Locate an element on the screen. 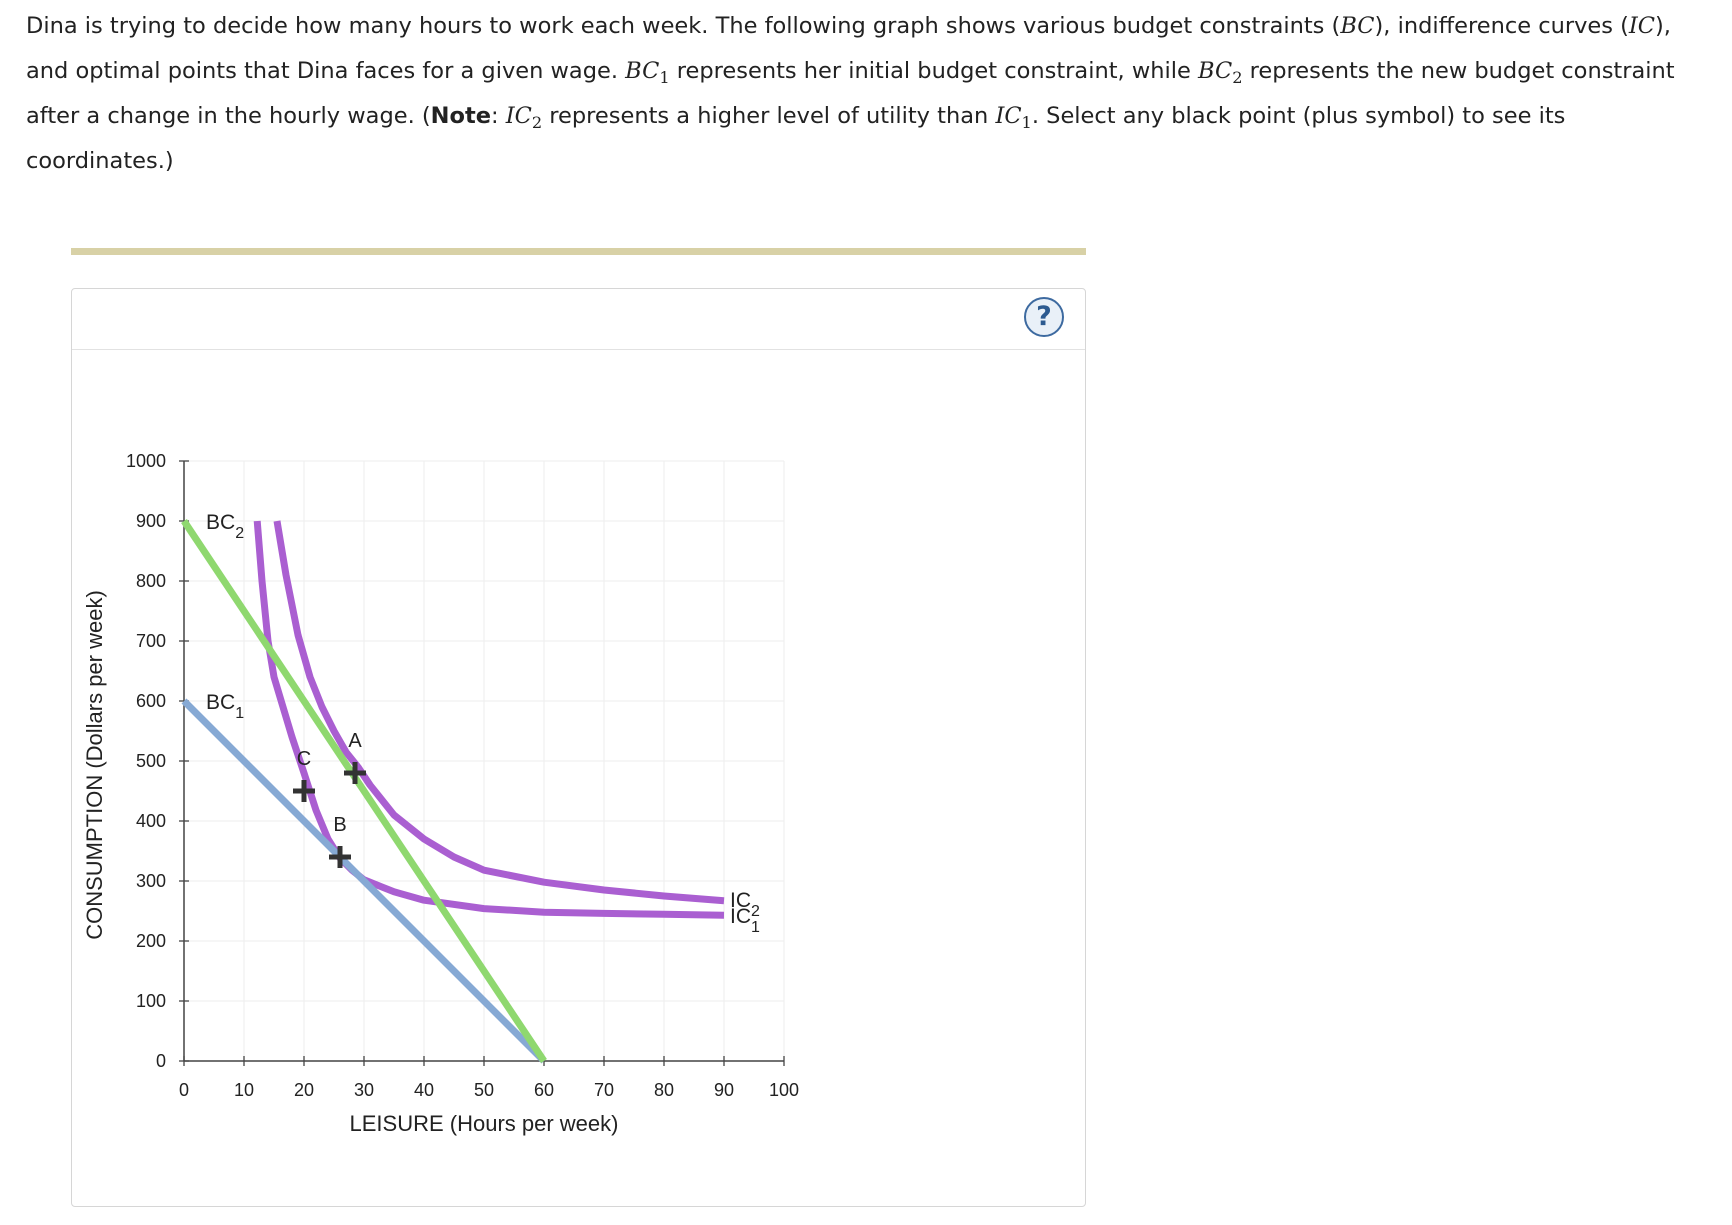 The image size is (1732, 1225). point-label-a: A is located at coordinates (355, 741).